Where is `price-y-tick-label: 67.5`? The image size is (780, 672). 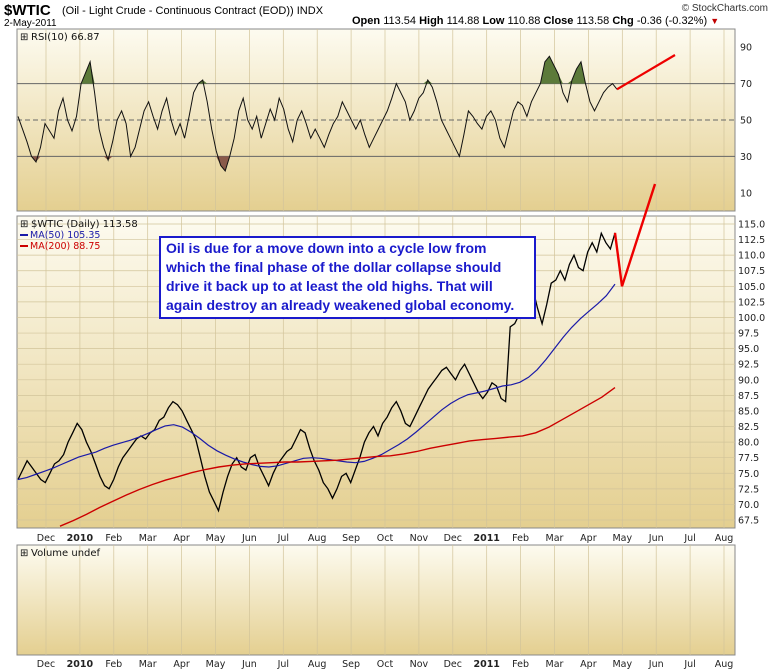
price-y-tick-label: 67.5 is located at coordinates (748, 521).